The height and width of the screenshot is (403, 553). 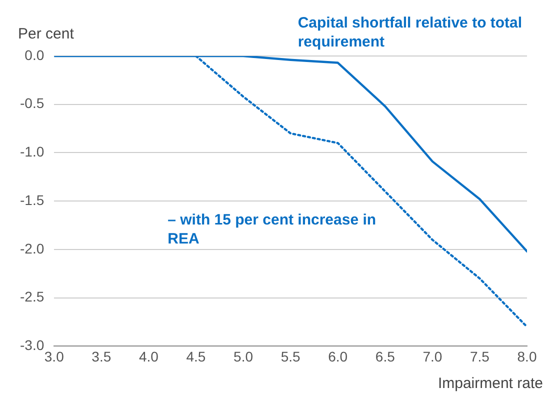 What do you see at coordinates (32, 152) in the screenshot?
I see `y-tick-label: -1.0` at bounding box center [32, 152].